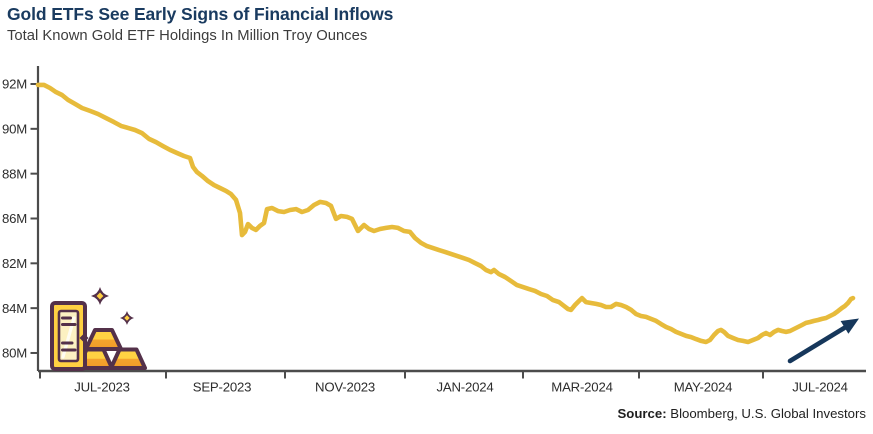 Image resolution: width=873 pixels, height=434 pixels. Describe the element at coordinates (581, 387) in the screenshot. I see `x-tick-label: MAR-2024` at that location.